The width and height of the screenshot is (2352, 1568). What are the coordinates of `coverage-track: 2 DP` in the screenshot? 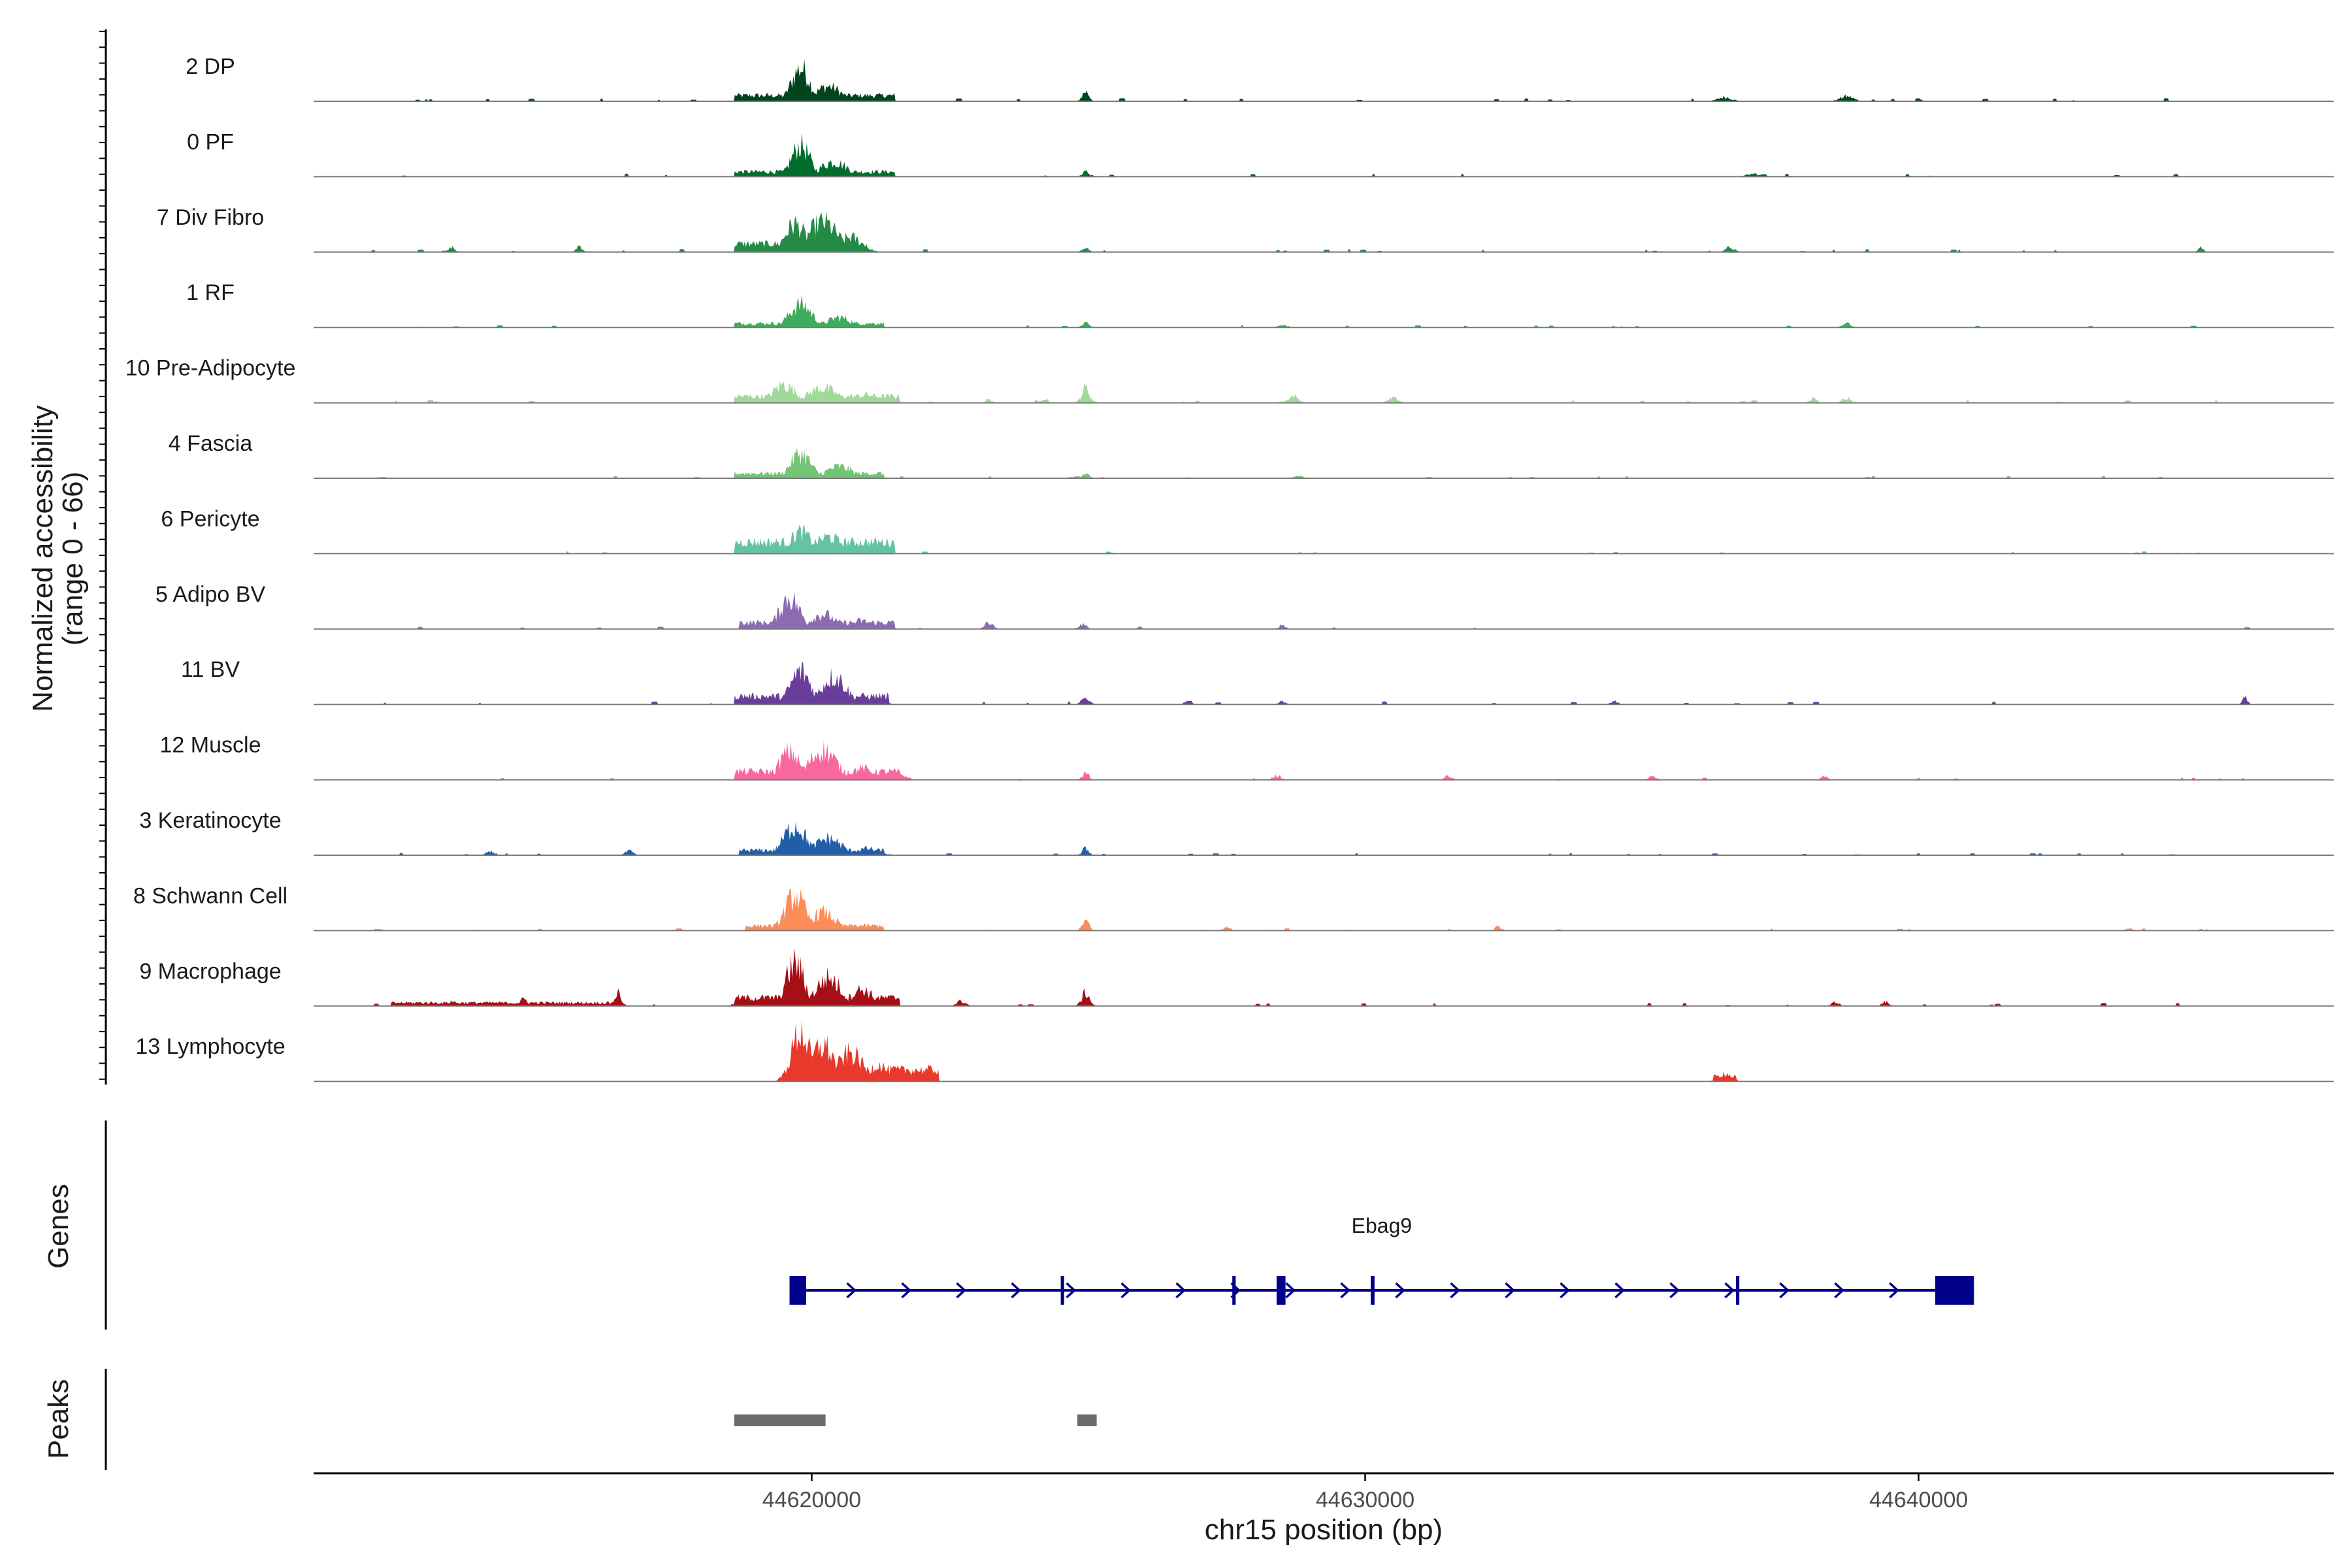 It's located at (1260, 78).